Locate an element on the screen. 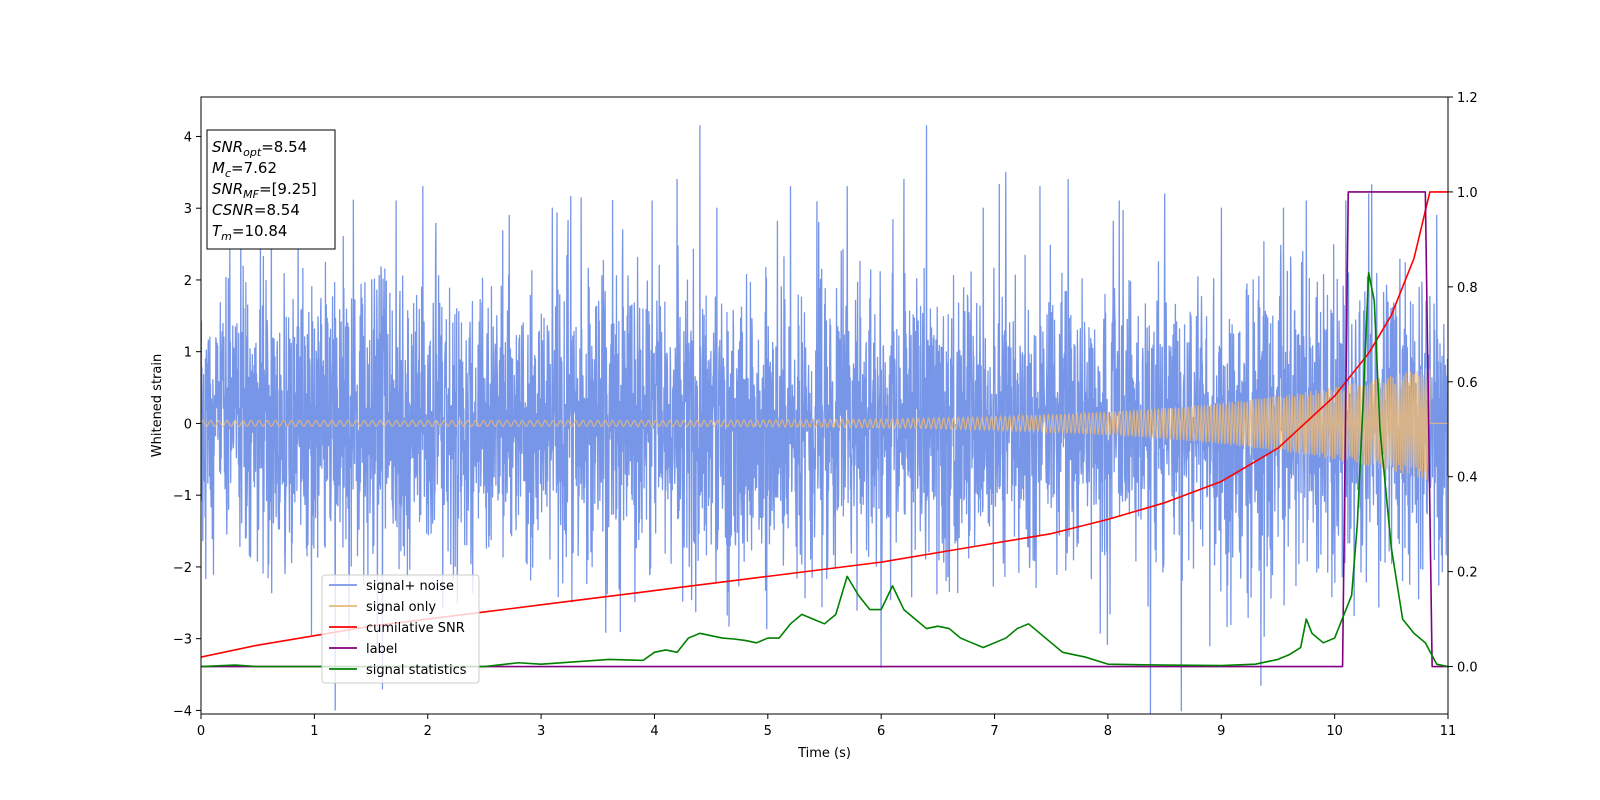  y-tick-label: −2 is located at coordinates (182, 568).